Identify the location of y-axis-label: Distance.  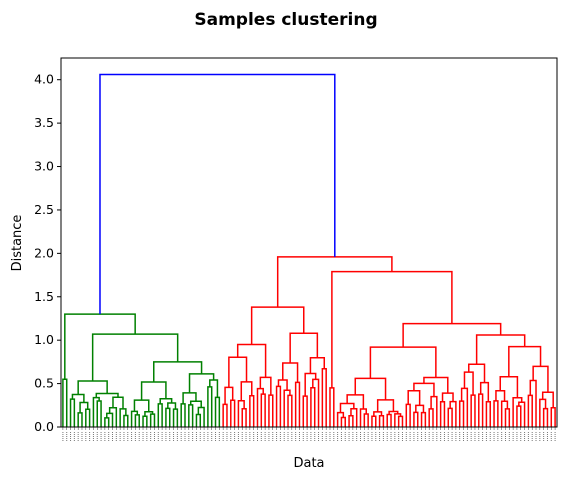
(17, 243).